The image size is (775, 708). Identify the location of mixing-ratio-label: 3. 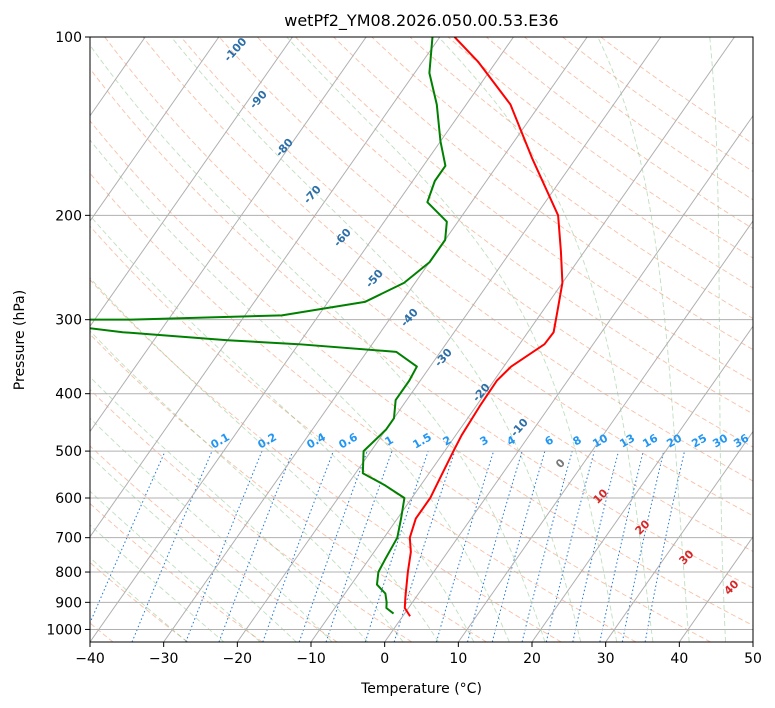
(484, 440).